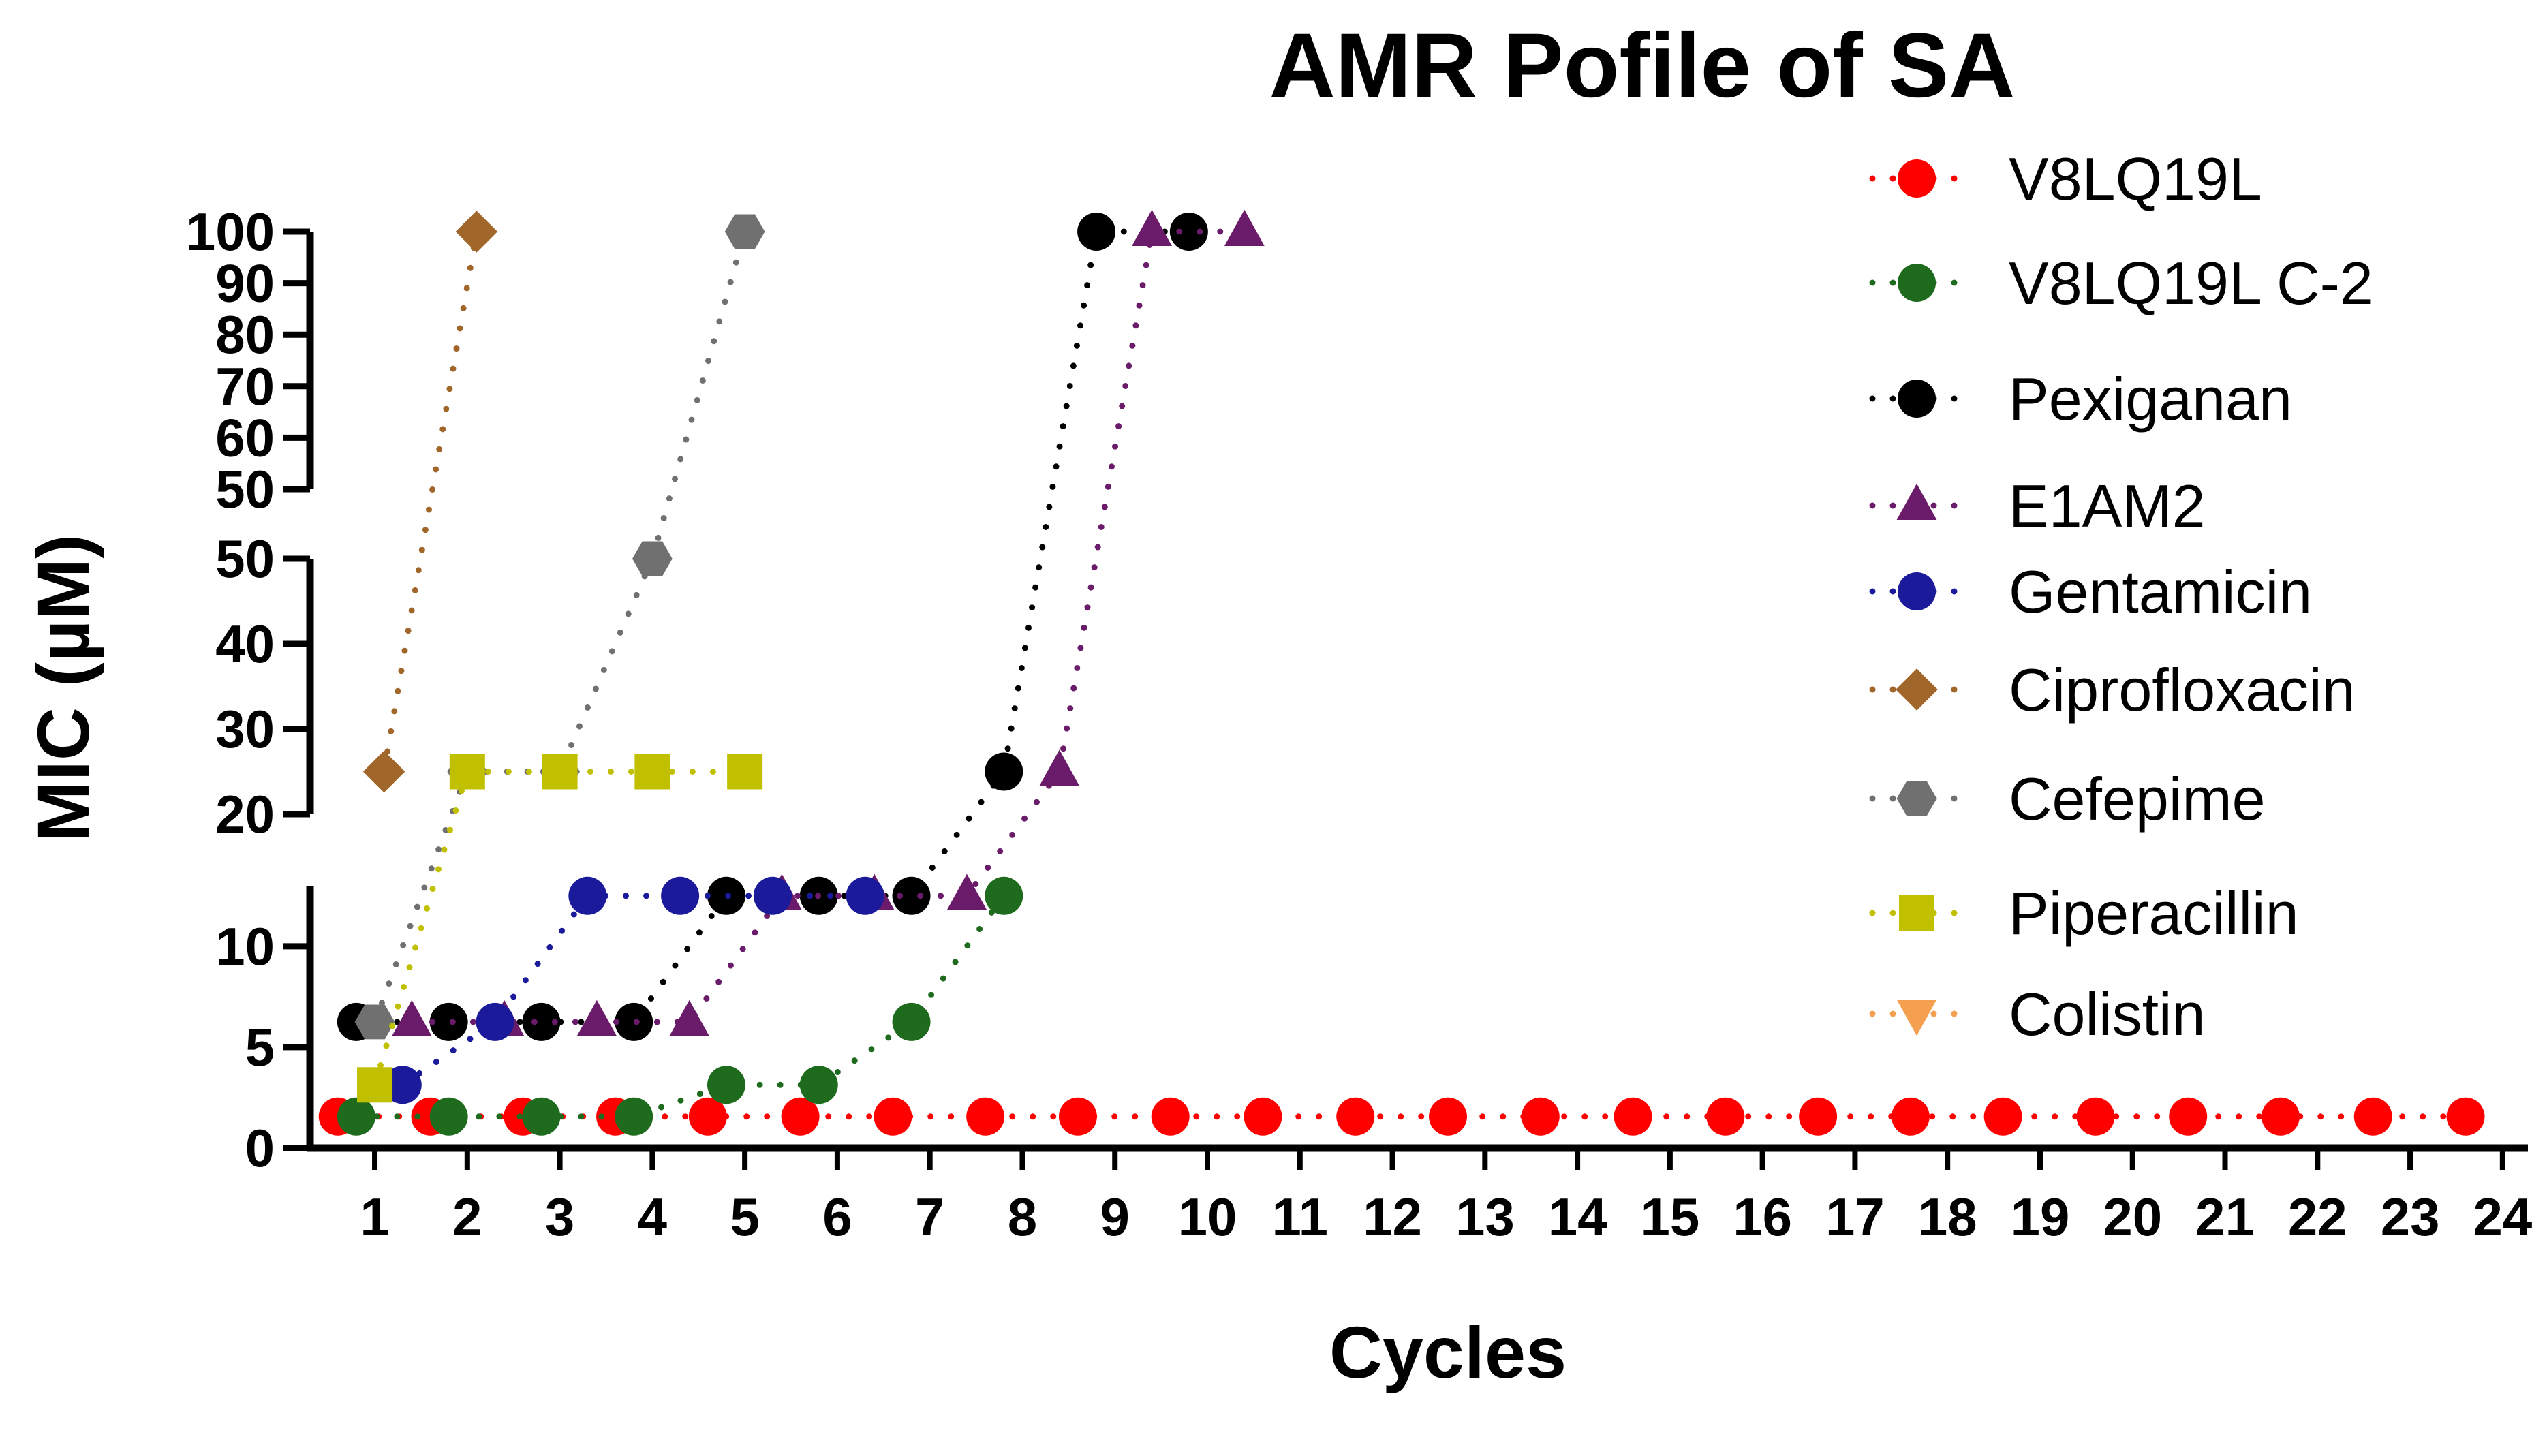 Image resolution: width=2547 pixels, height=1456 pixels. I want to click on y-tick-label: 100, so click(230, 232).